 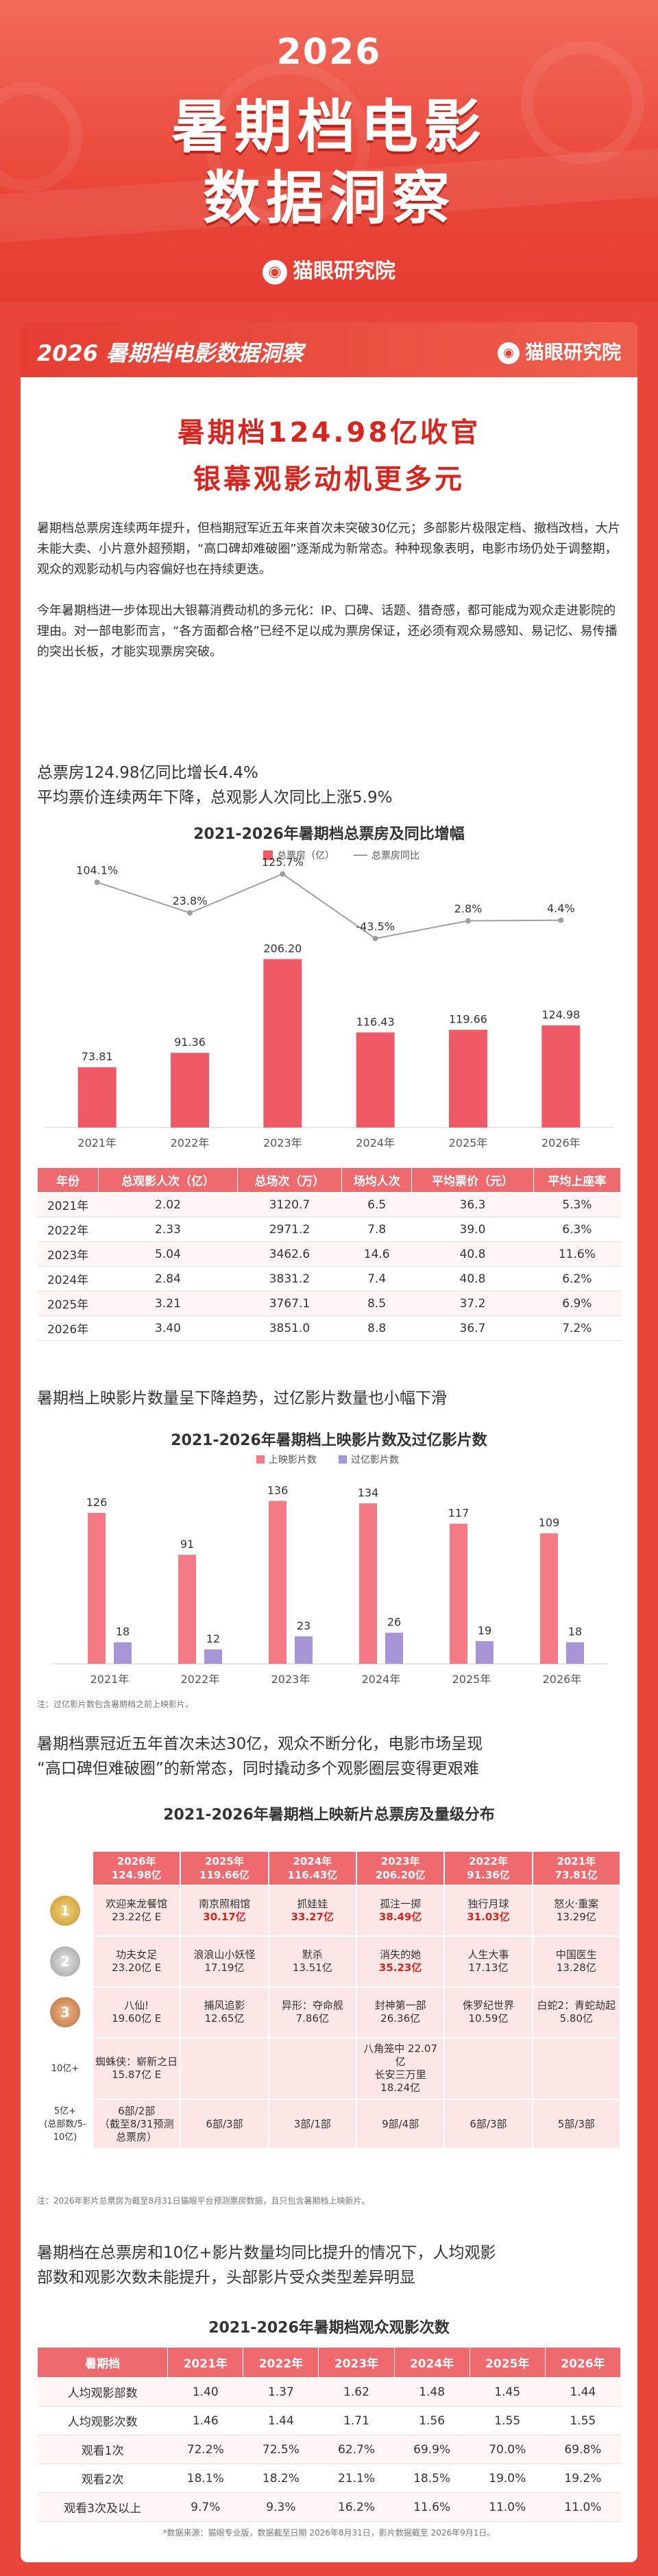 I want to click on table-cell: 3.21, so click(x=168, y=1303).